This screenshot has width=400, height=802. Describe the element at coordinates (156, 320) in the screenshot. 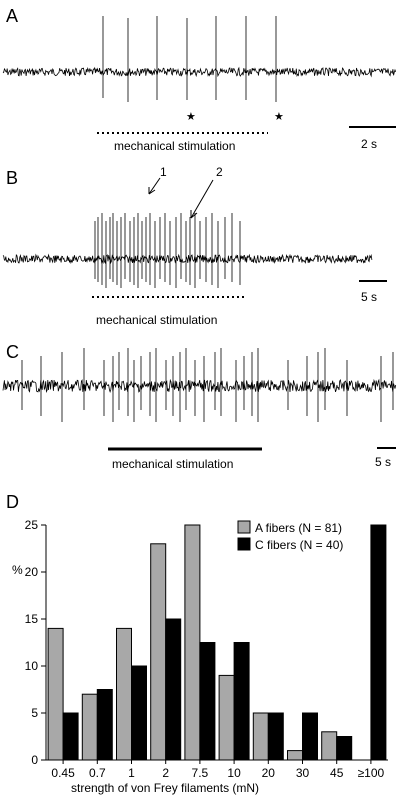

I see `panel-b-stim-label: mechanical stimulation` at that location.